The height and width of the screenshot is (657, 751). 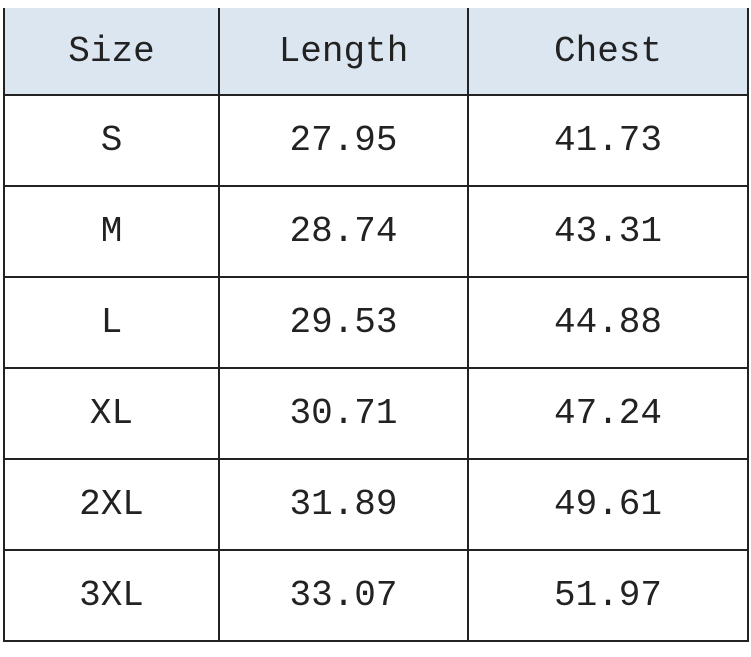 What do you see at coordinates (343, 322) in the screenshot?
I see `length-cell: 29.53` at bounding box center [343, 322].